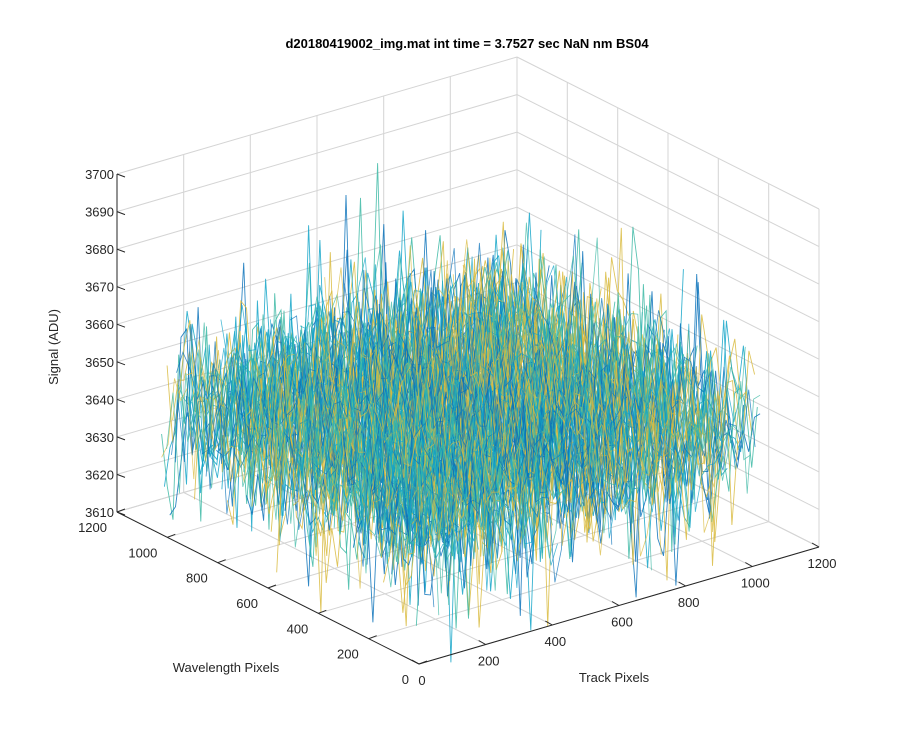 This screenshot has width=900, height=750. I want to click on x-axis-label: Track Pixels, so click(614, 677).